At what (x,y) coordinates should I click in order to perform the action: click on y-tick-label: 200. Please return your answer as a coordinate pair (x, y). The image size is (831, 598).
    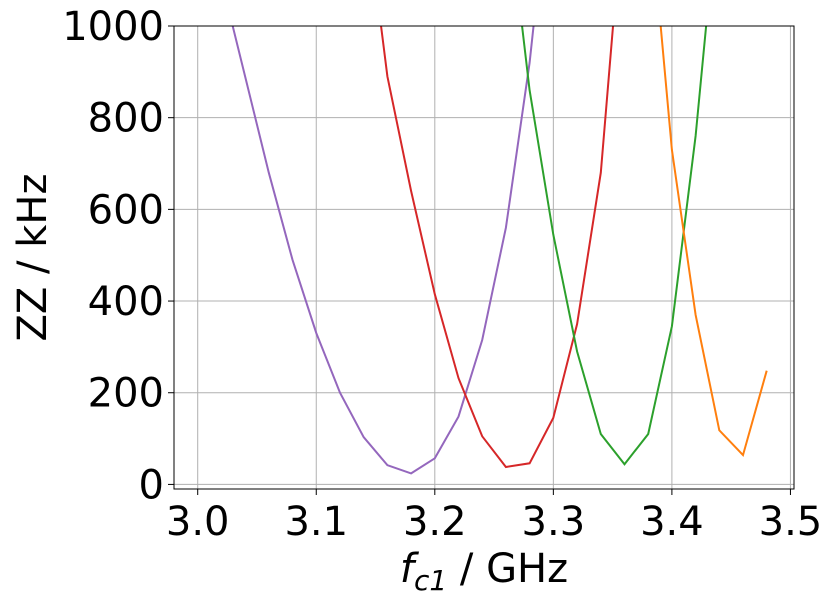
    Looking at the image, I should click on (126, 394).